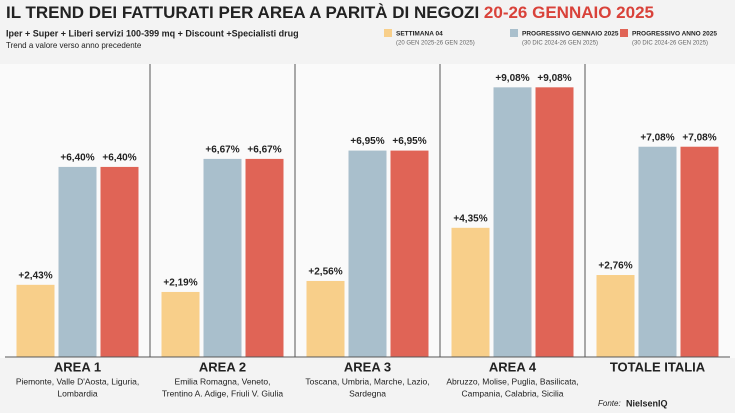  Describe the element at coordinates (77, 366) in the screenshot. I see `category-label: AREA 1` at that location.